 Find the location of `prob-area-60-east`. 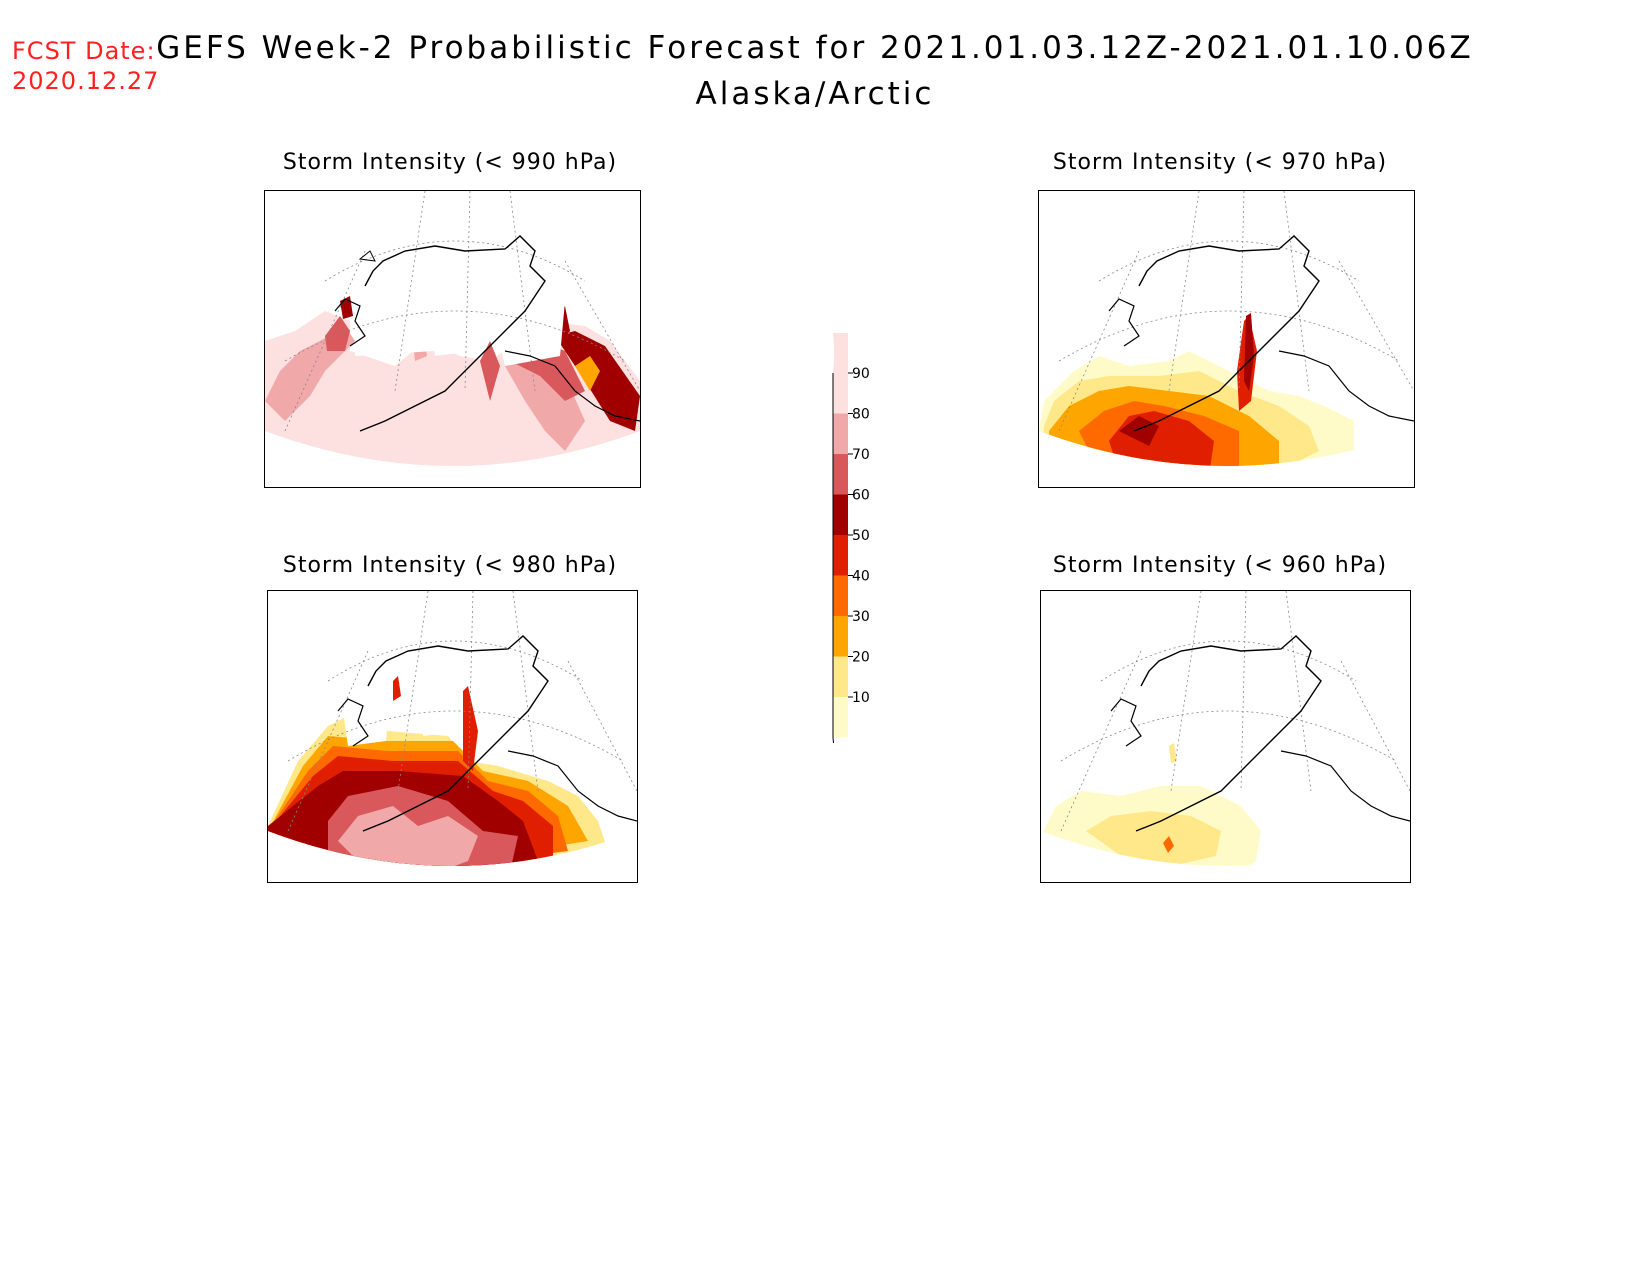

prob-area-60-east is located at coordinates (597, 381).